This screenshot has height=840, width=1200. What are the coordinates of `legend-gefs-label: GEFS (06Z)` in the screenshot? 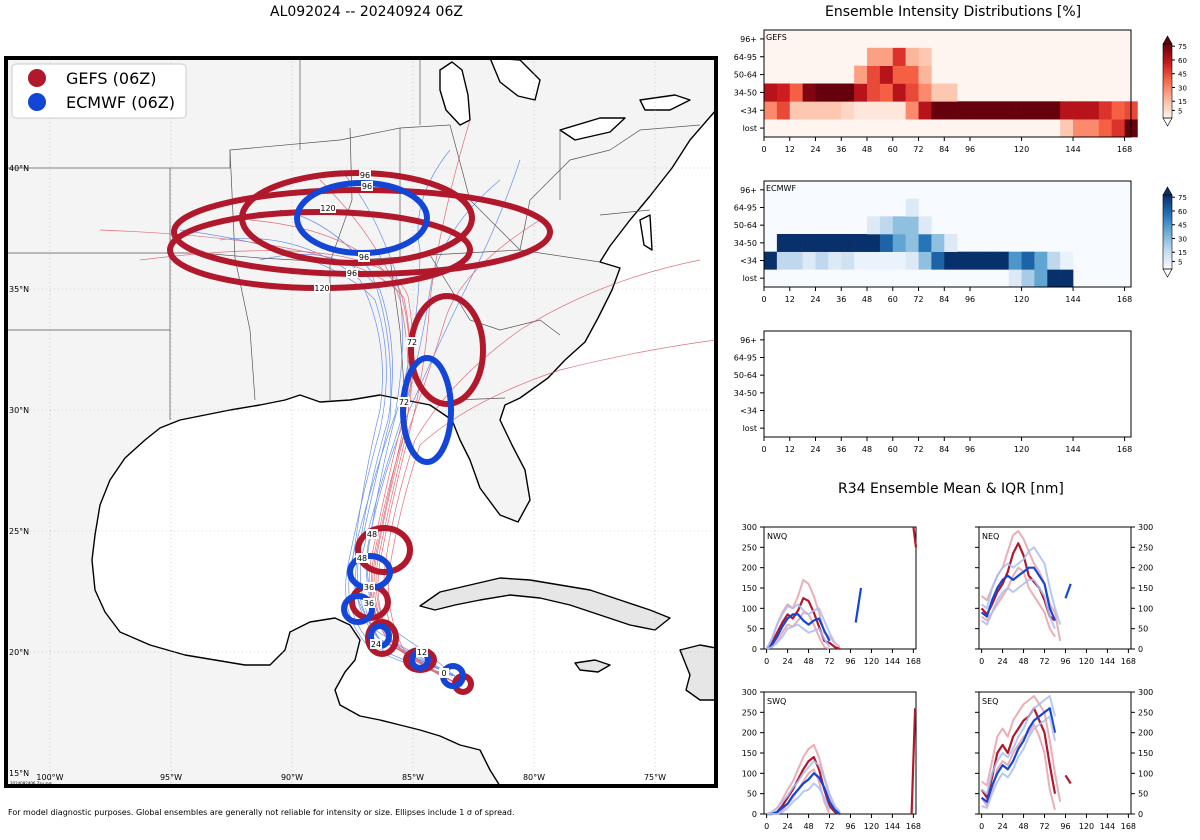 It's located at (111, 78).